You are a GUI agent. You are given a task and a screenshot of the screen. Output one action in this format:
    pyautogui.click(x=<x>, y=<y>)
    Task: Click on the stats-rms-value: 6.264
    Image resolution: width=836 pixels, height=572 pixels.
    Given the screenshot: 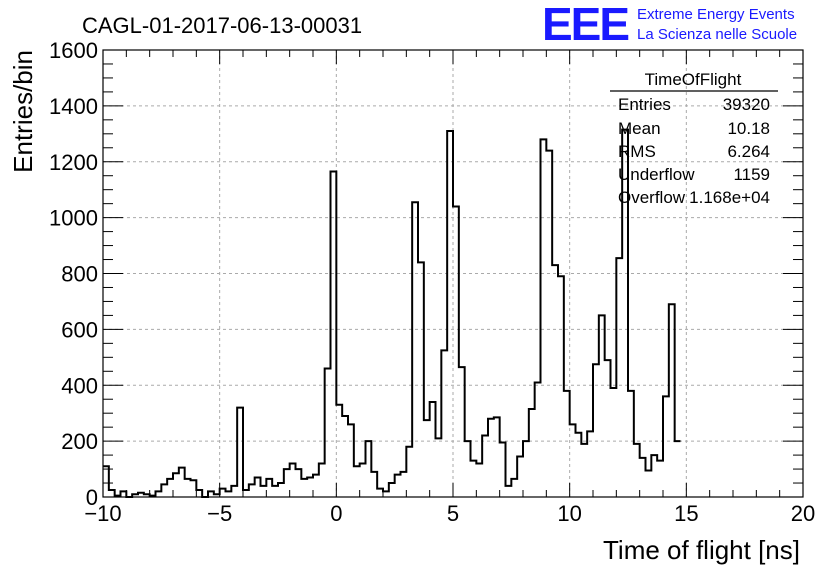 What is the action you would take?
    pyautogui.click(x=748, y=151)
    